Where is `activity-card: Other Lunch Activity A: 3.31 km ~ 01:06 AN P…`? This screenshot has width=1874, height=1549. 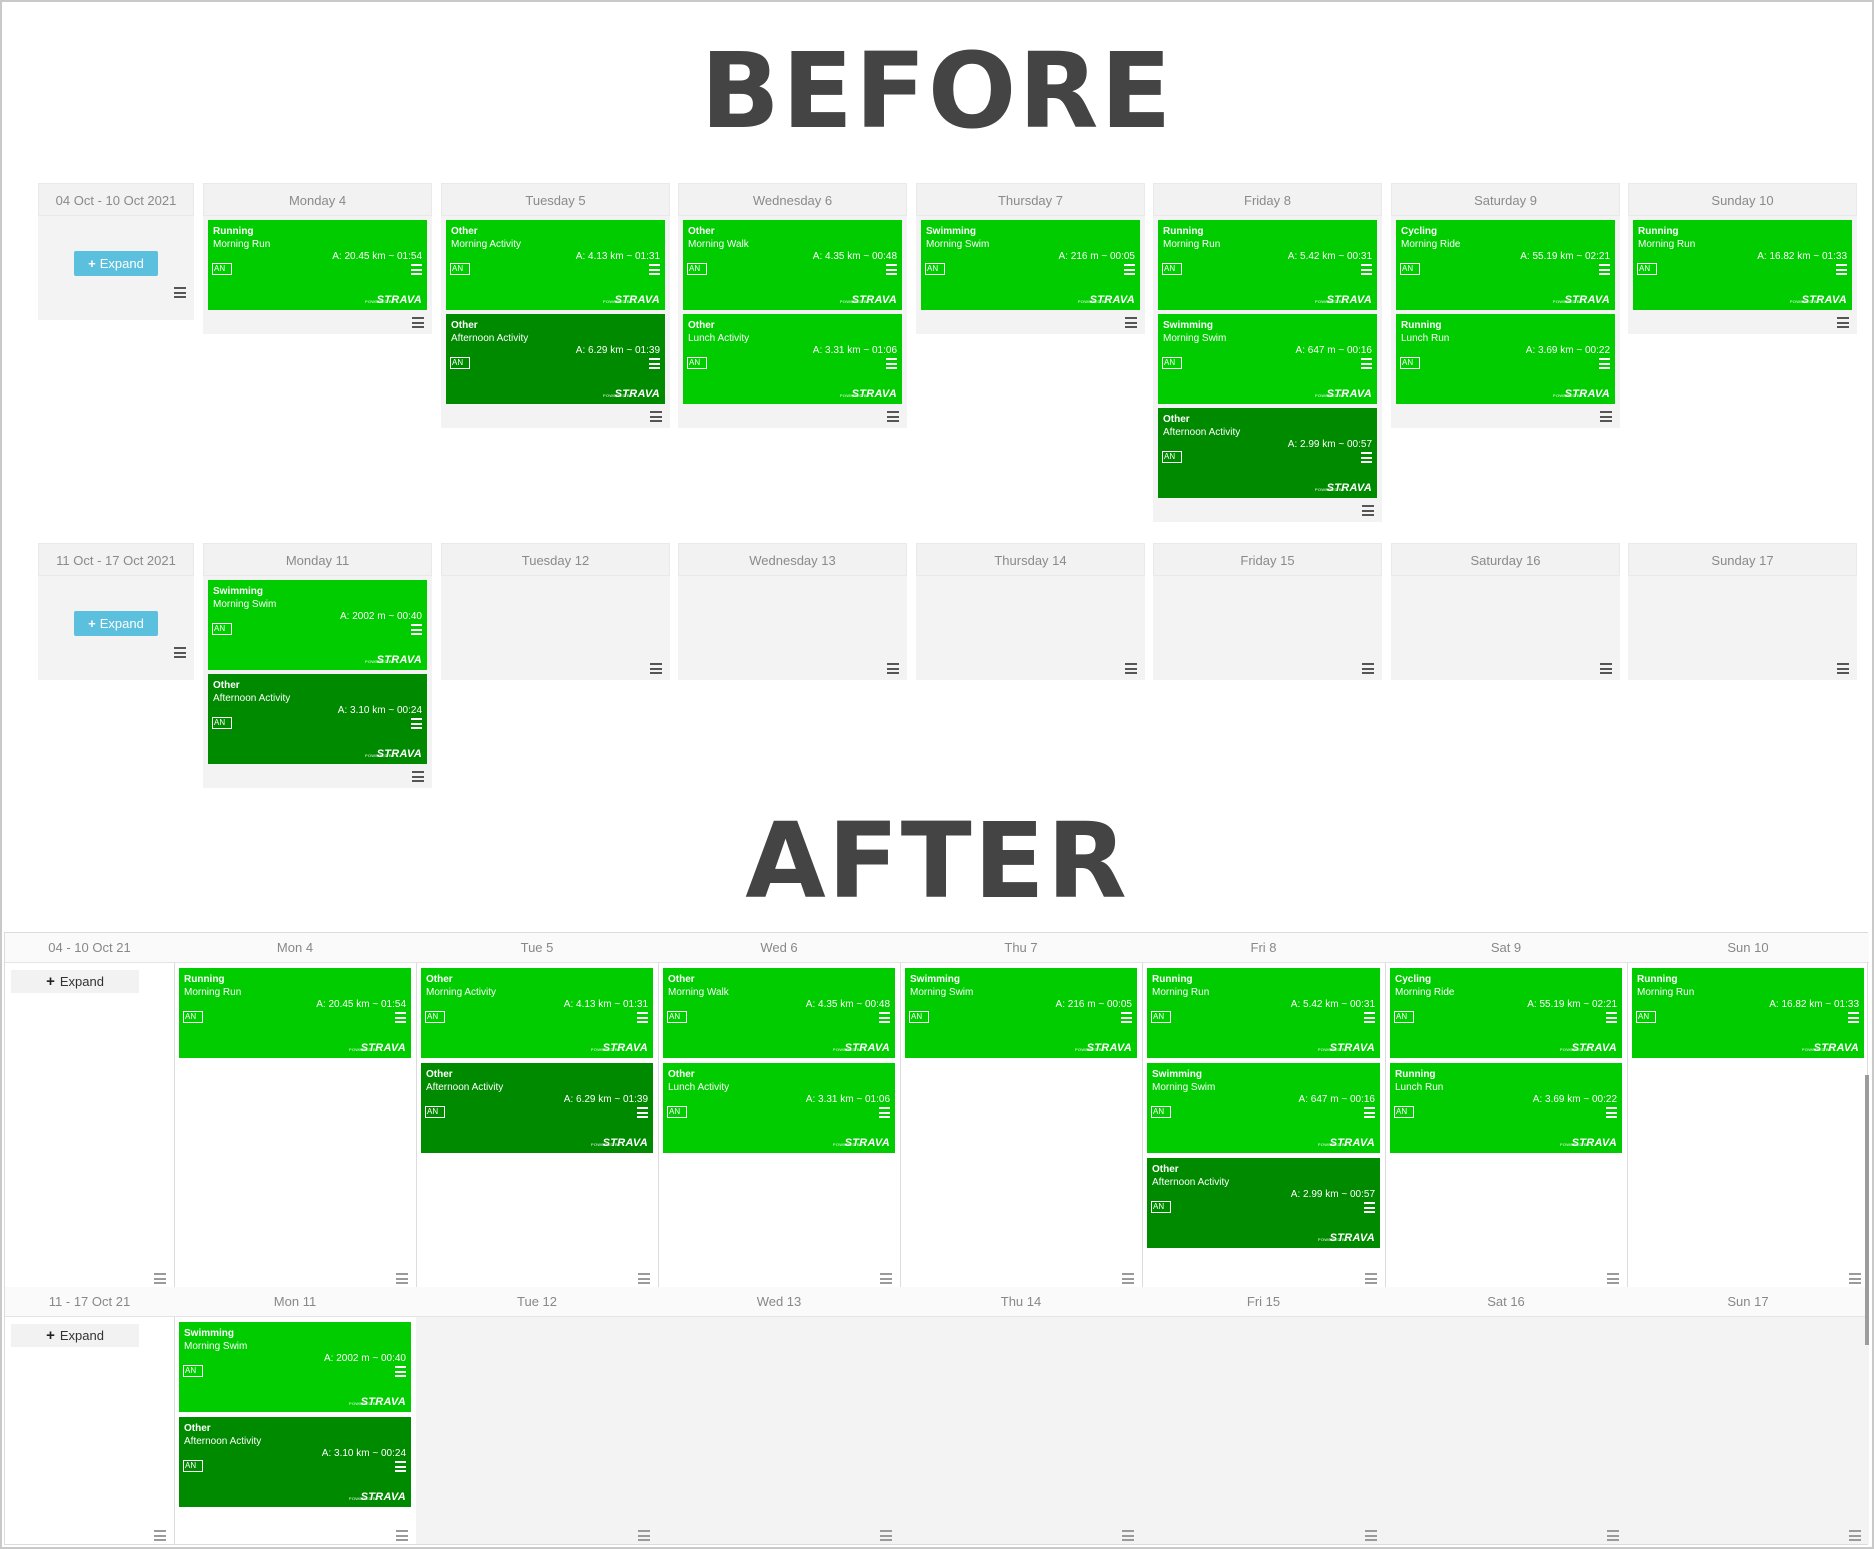
activity-card: Other Lunch Activity A: 3.31 km ~ 01:06 AN P… is located at coordinates (779, 1108).